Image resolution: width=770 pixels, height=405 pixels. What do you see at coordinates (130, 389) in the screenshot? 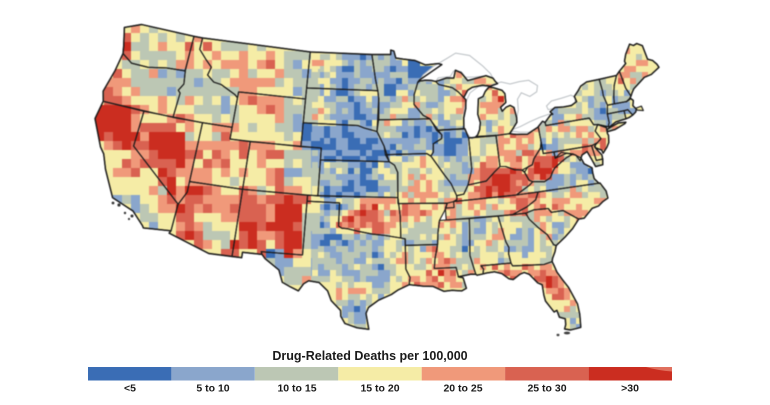
I see `svg-text: <5` at bounding box center [130, 389].